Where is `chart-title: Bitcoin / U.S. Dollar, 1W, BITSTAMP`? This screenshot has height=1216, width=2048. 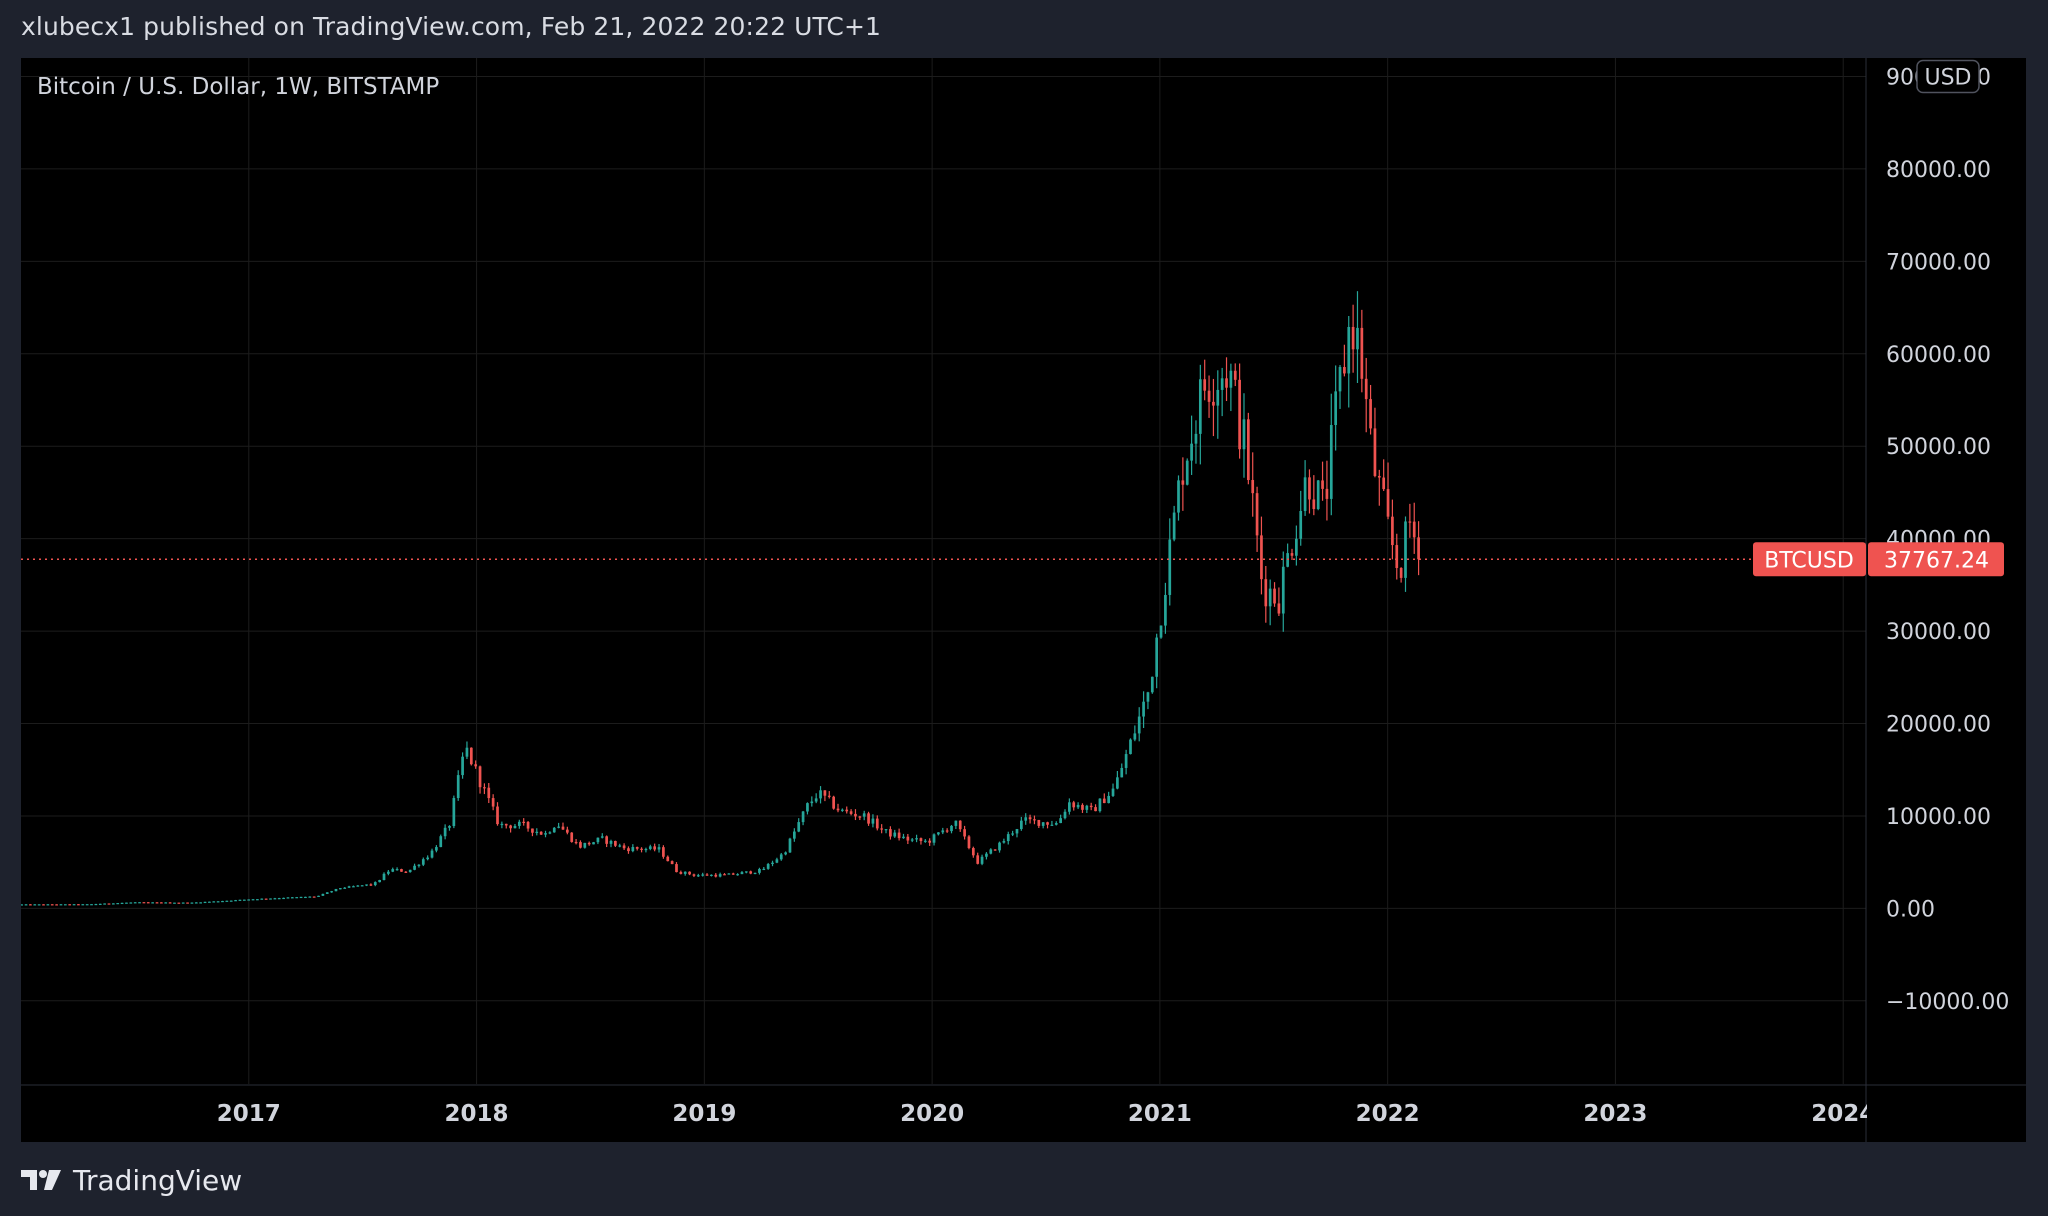 chart-title: Bitcoin / U.S. Dollar, 1W, BITSTAMP is located at coordinates (238, 87).